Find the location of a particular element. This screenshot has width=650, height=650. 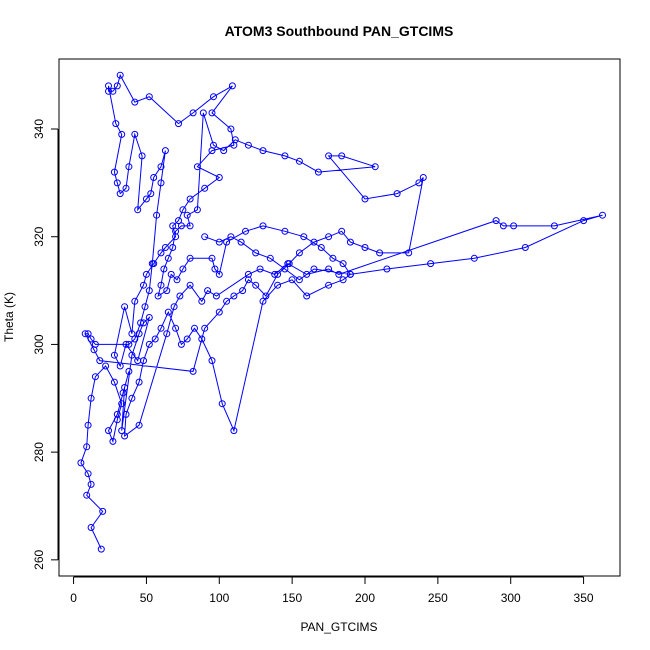

x-tick-label: 150 is located at coordinates (292, 598).